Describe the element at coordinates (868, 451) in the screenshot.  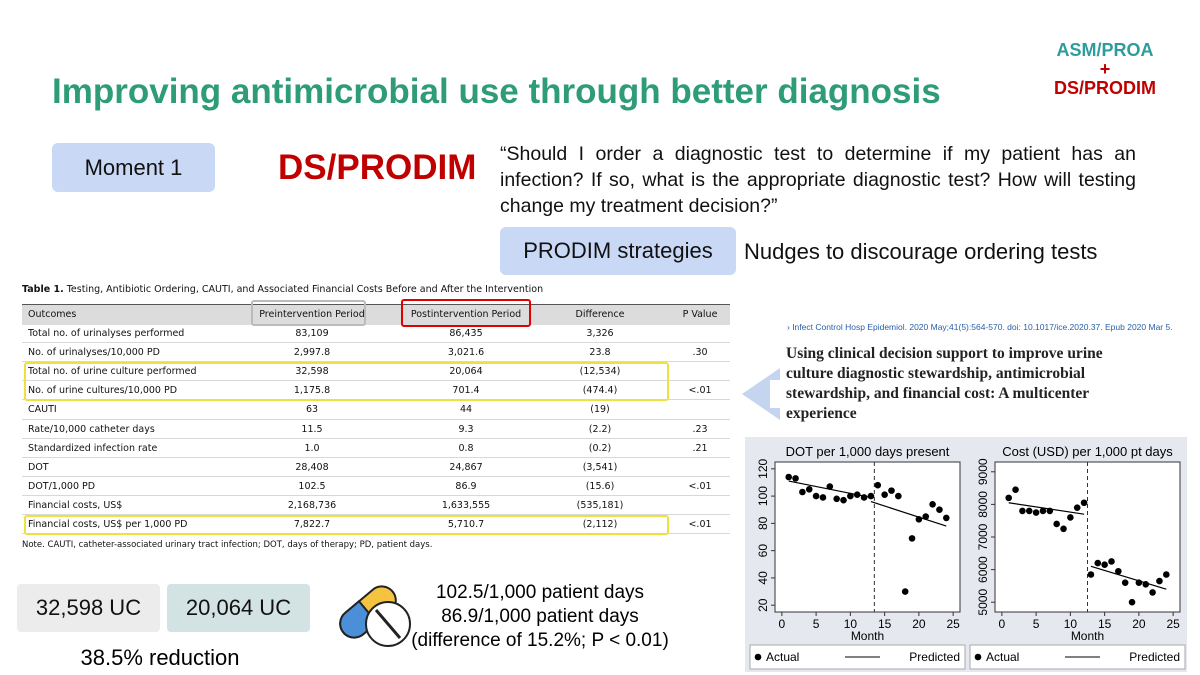
I see `chart-title: DOT per 1,000 days present` at that location.